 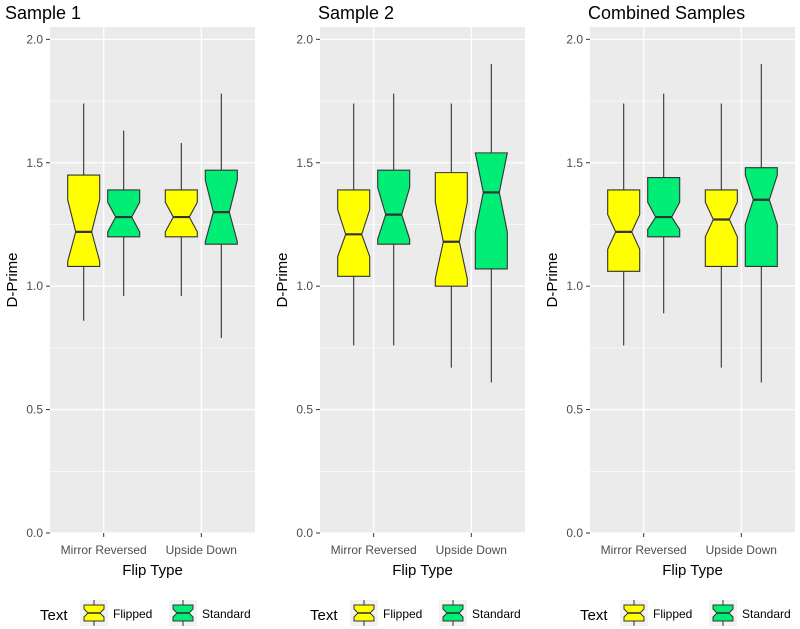 What do you see at coordinates (666, 13) in the screenshot?
I see `chart-title: Combined Samples` at bounding box center [666, 13].